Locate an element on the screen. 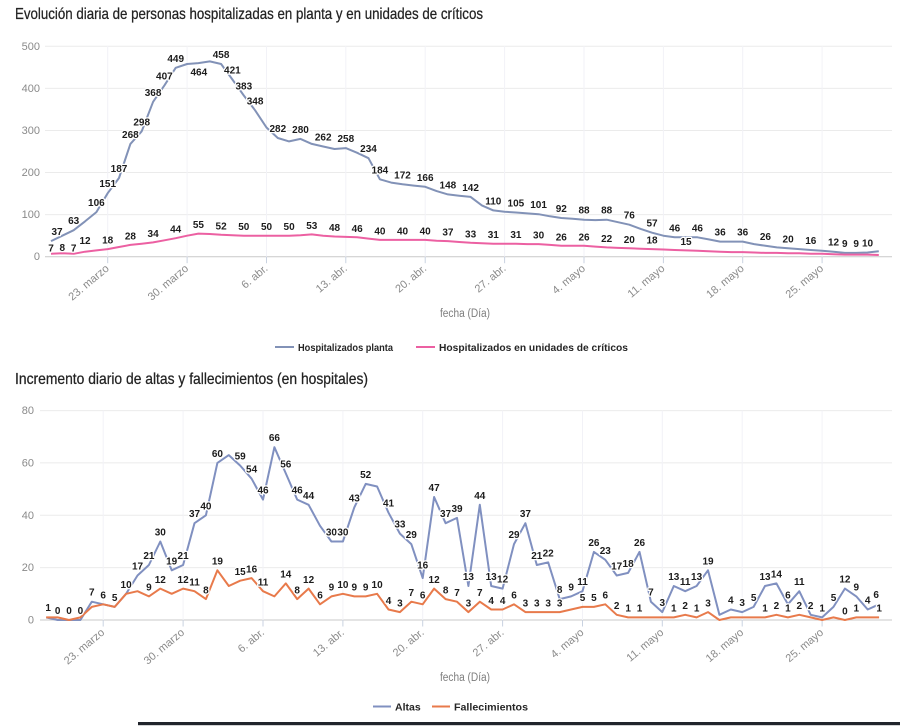 The width and height of the screenshot is (900, 726). svg-text: 100 is located at coordinates (31, 215).